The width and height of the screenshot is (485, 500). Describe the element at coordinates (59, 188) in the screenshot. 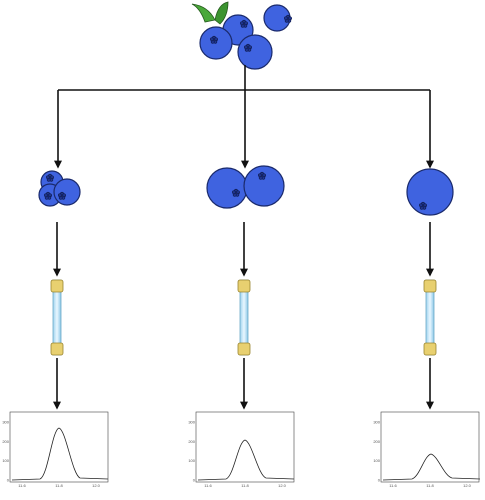

I see `berries-small` at that location.